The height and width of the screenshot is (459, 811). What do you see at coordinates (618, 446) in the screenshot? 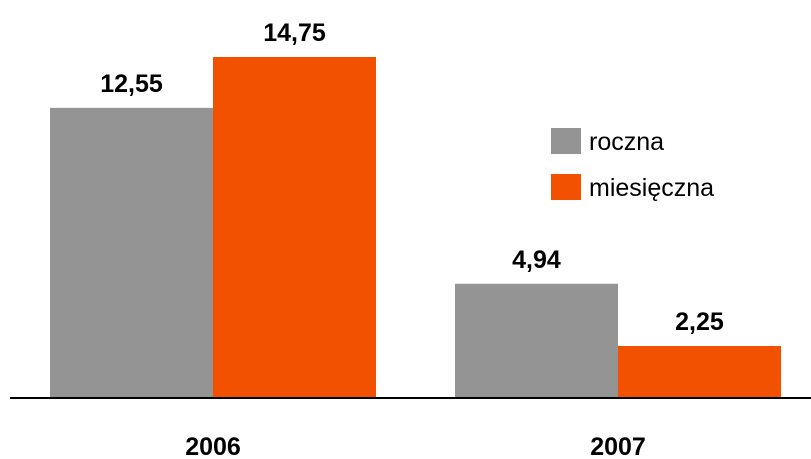
I see `category-label-2007: 2007` at bounding box center [618, 446].